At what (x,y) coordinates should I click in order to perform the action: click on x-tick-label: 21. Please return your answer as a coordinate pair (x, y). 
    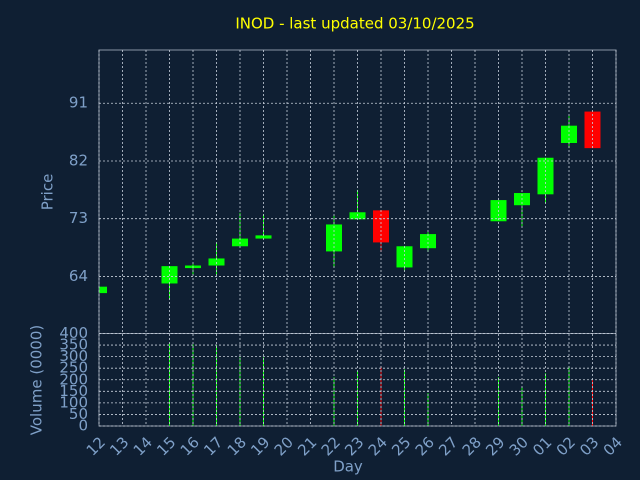
    Looking at the image, I should click on (307, 446).